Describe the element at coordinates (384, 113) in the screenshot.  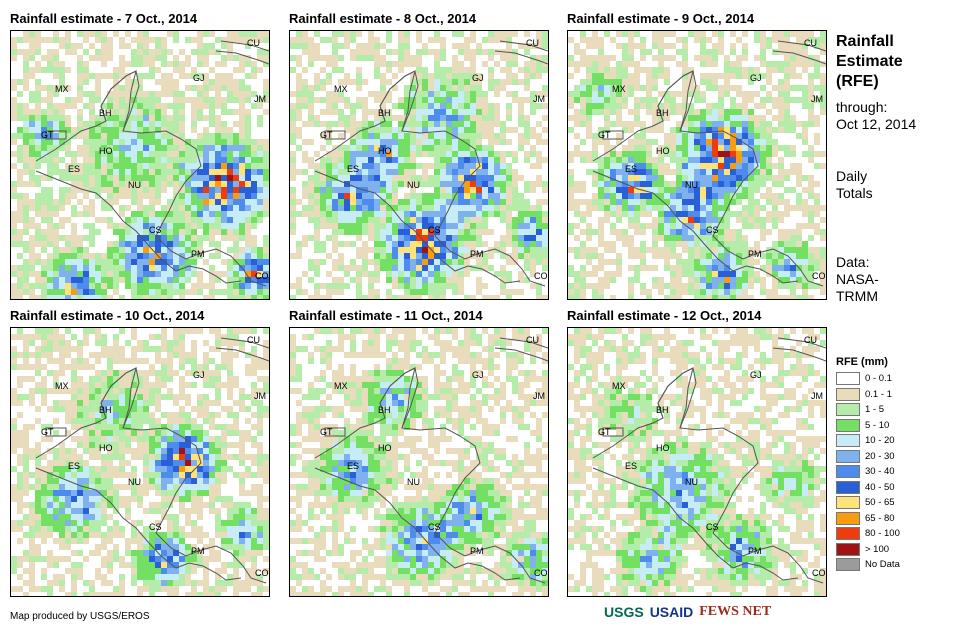
I see `country-label: BH` at that location.